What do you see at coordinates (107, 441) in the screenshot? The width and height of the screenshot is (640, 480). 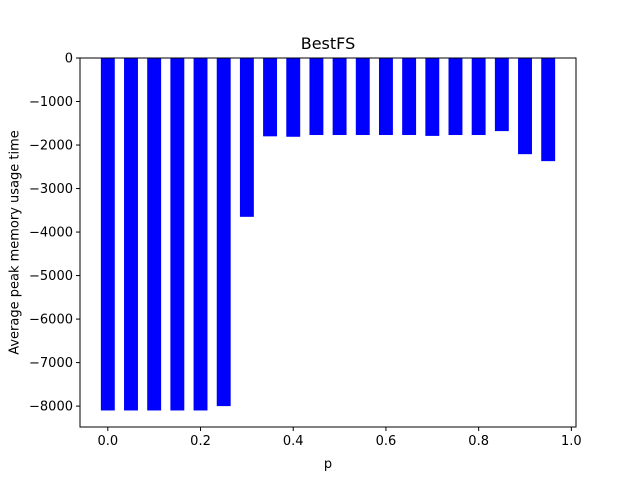 I see `x-tick-label: 0.0` at bounding box center [107, 441].